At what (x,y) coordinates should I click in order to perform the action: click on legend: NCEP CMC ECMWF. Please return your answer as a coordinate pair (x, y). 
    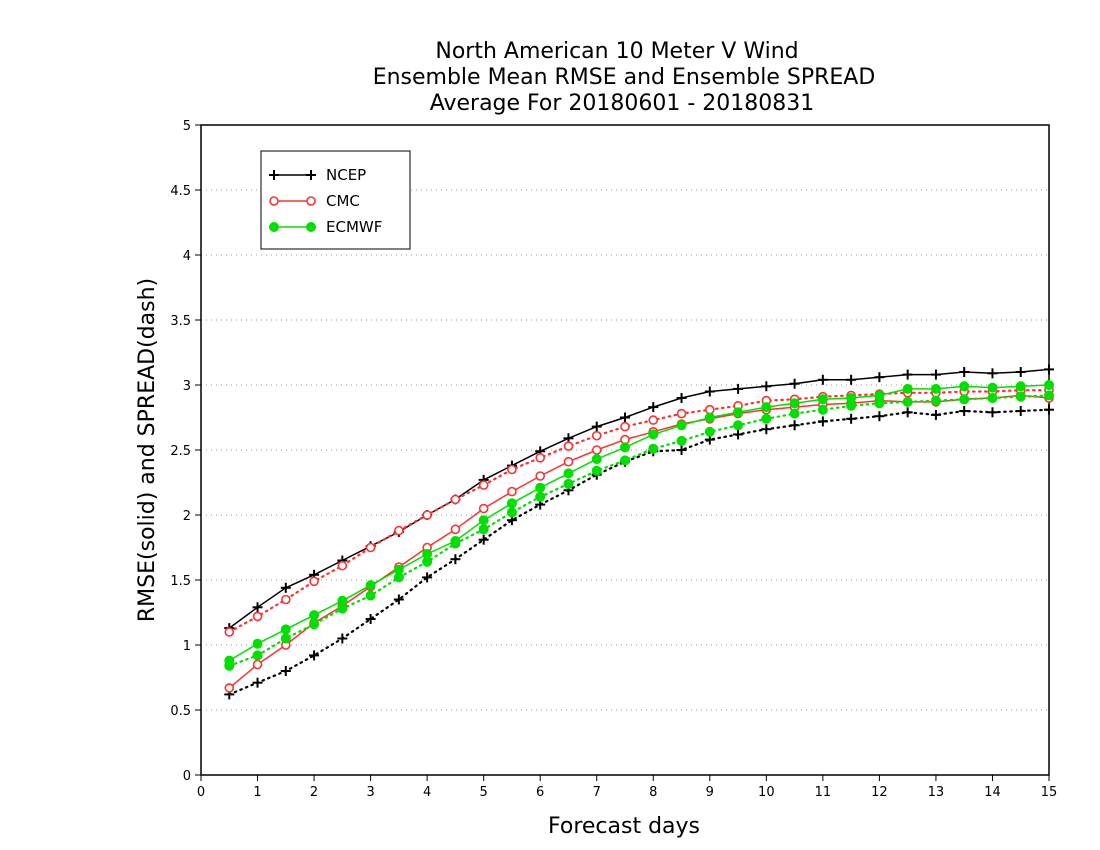
    Looking at the image, I should click on (335, 200).